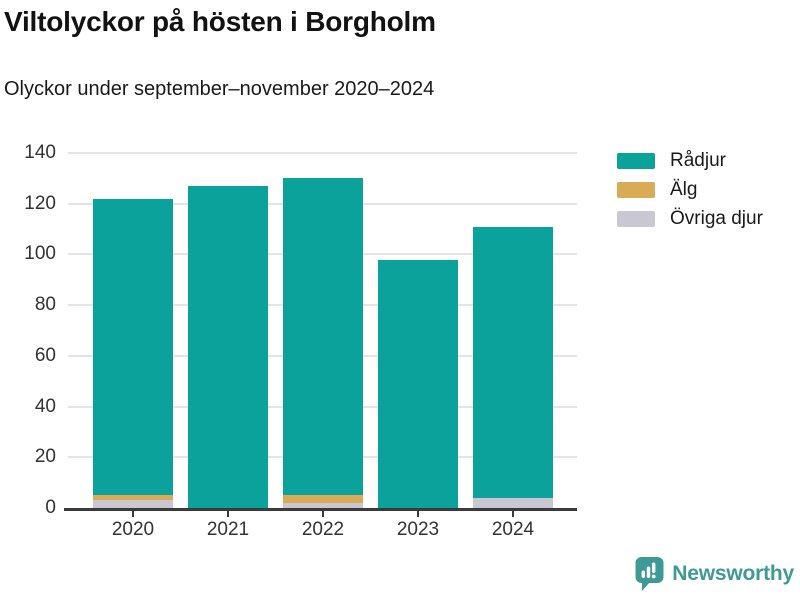 The image size is (800, 600). What do you see at coordinates (636, 219) in the screenshot?
I see `legend-swatch-ovriga-djur` at bounding box center [636, 219].